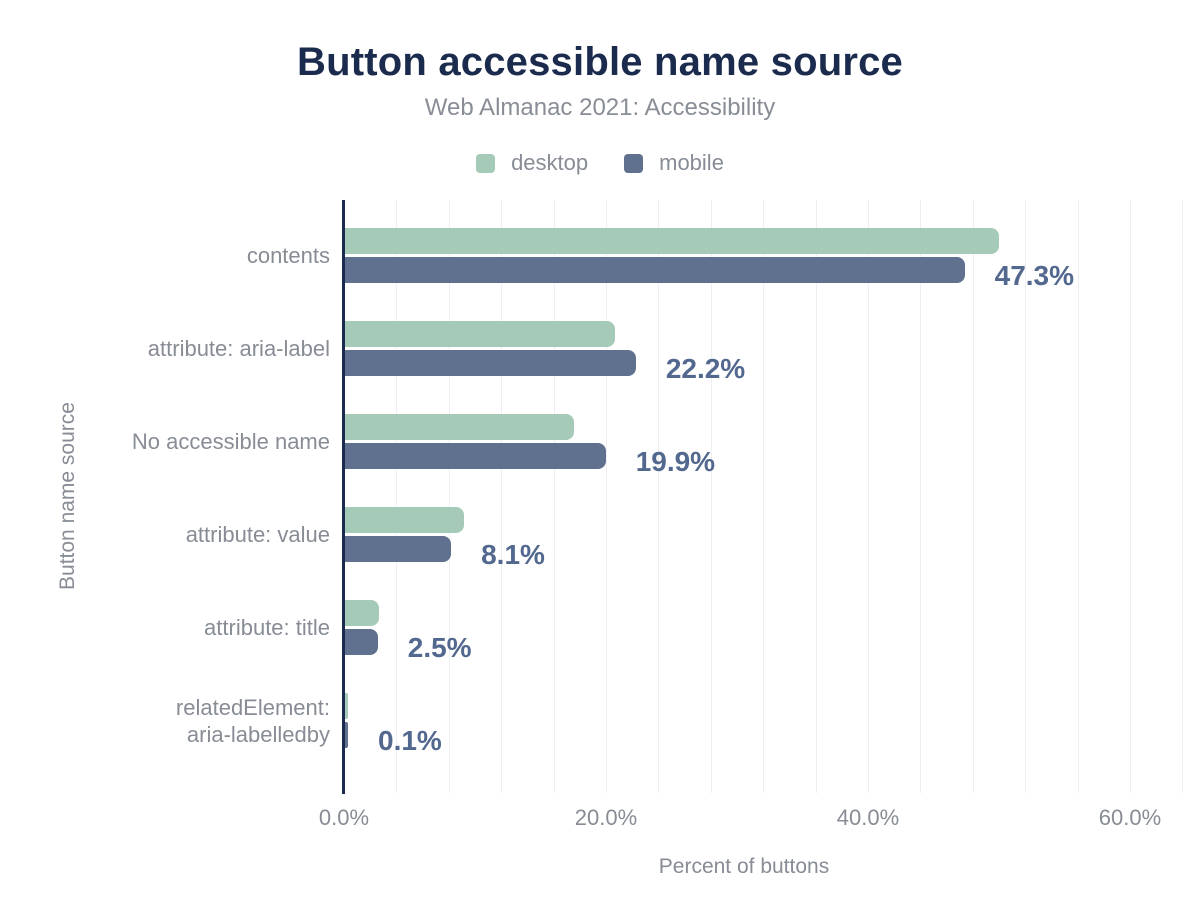  I want to click on value-label: 22.2%, so click(705, 368).